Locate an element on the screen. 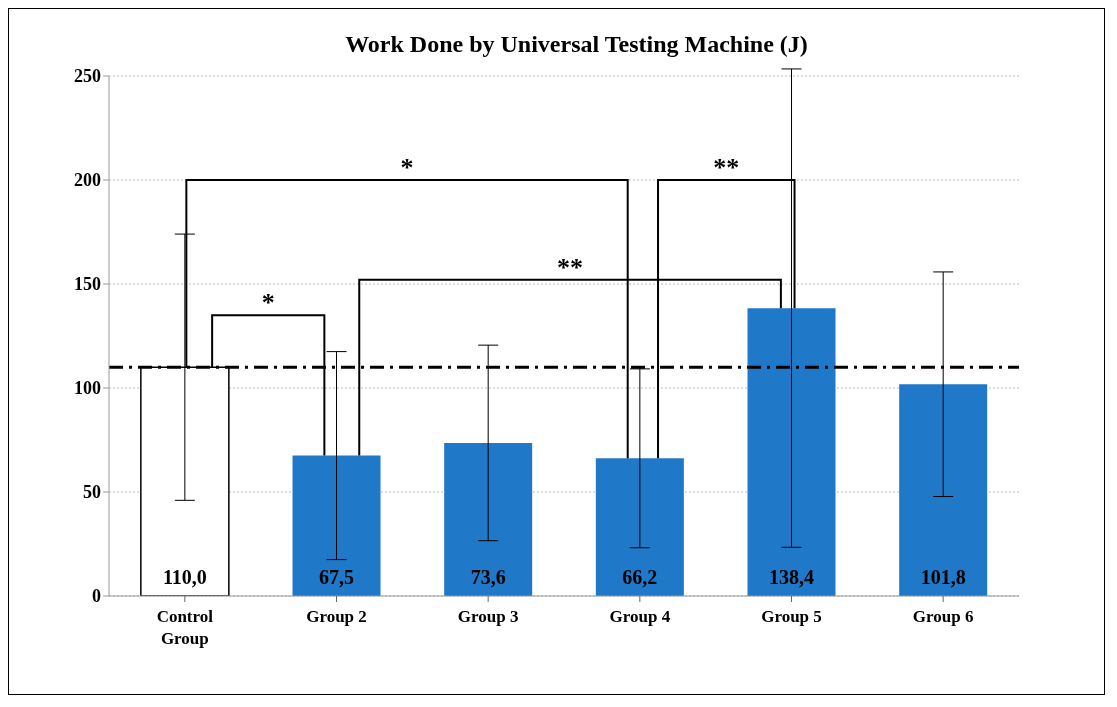 Image resolution: width=1117 pixels, height=707 pixels. x-tick-label: Control Group is located at coordinates (185, 627).